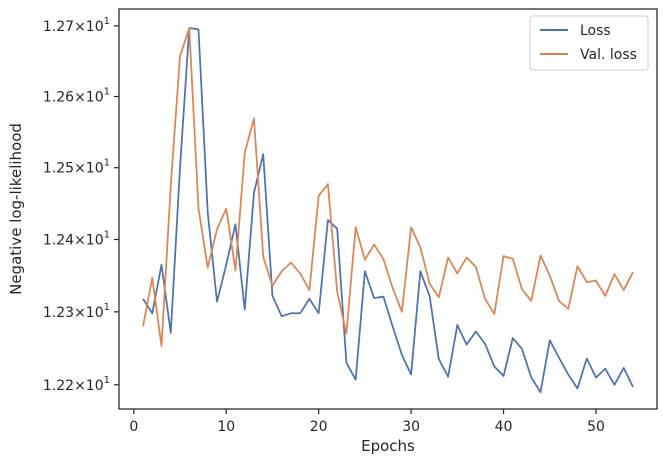 The height and width of the screenshot is (463, 666). What do you see at coordinates (504, 427) in the screenshot?
I see `x-tick-label: 40` at bounding box center [504, 427].